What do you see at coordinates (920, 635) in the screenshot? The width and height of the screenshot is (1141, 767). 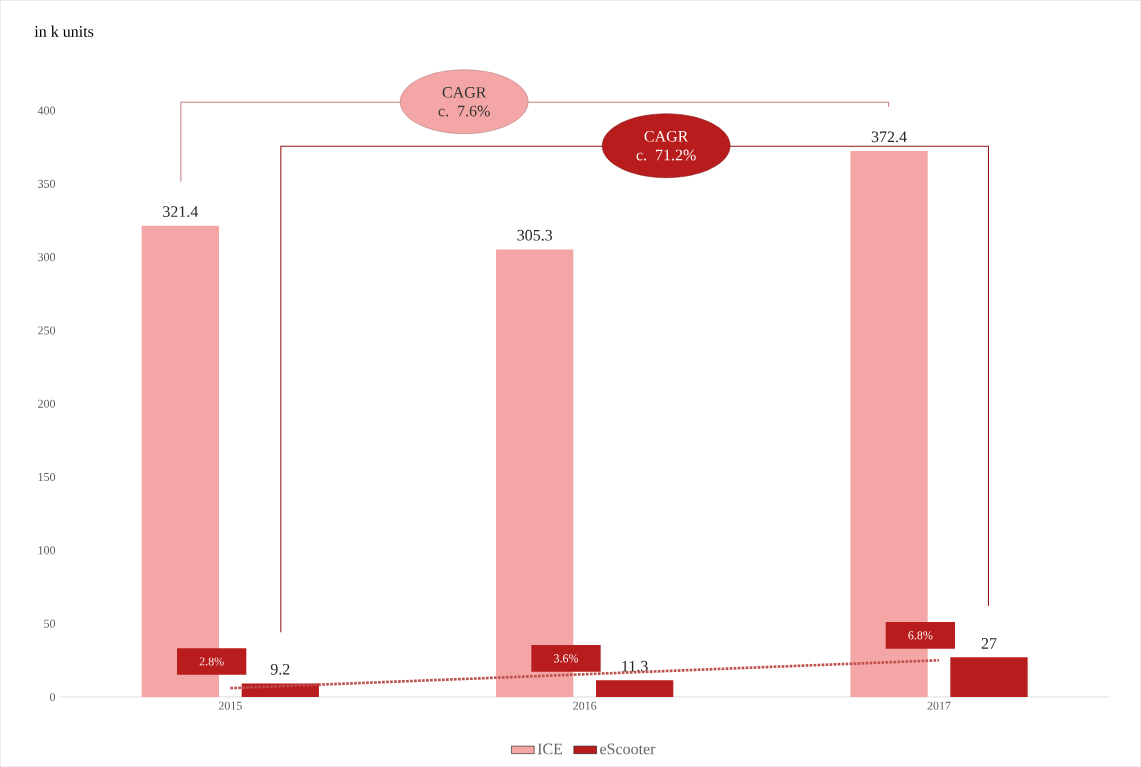 I see `annotation: 6.8%` at bounding box center [920, 635].